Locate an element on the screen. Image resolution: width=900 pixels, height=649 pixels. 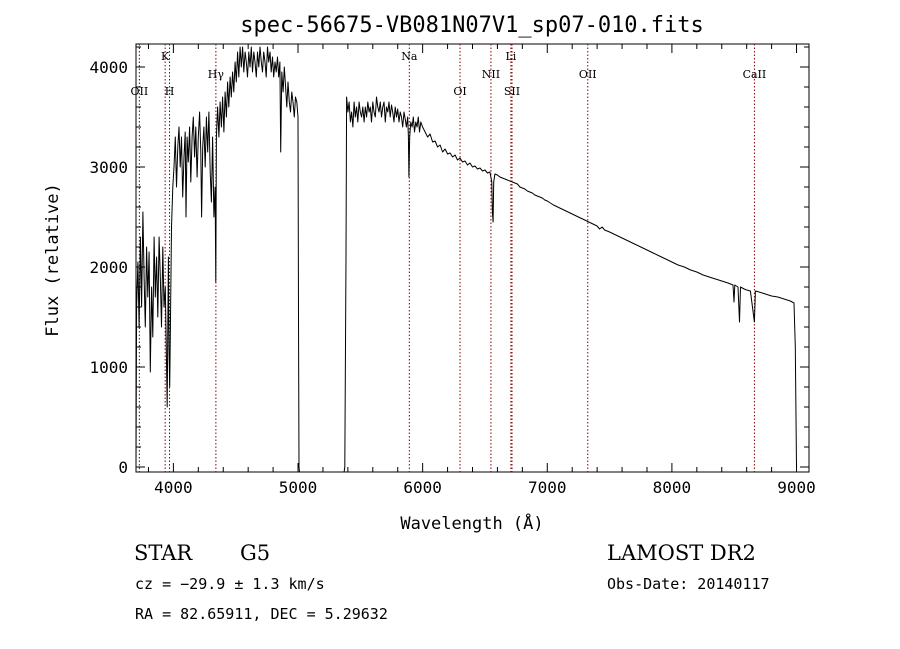
y-tick-label: 4000 is located at coordinates (108, 67).